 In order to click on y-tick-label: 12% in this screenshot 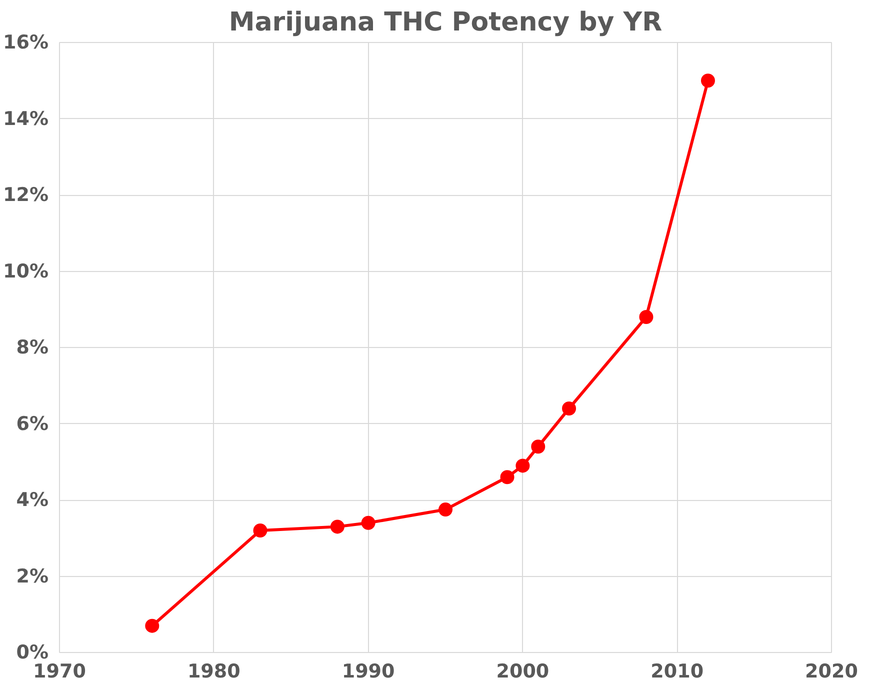, I will do `click(26, 195)`.